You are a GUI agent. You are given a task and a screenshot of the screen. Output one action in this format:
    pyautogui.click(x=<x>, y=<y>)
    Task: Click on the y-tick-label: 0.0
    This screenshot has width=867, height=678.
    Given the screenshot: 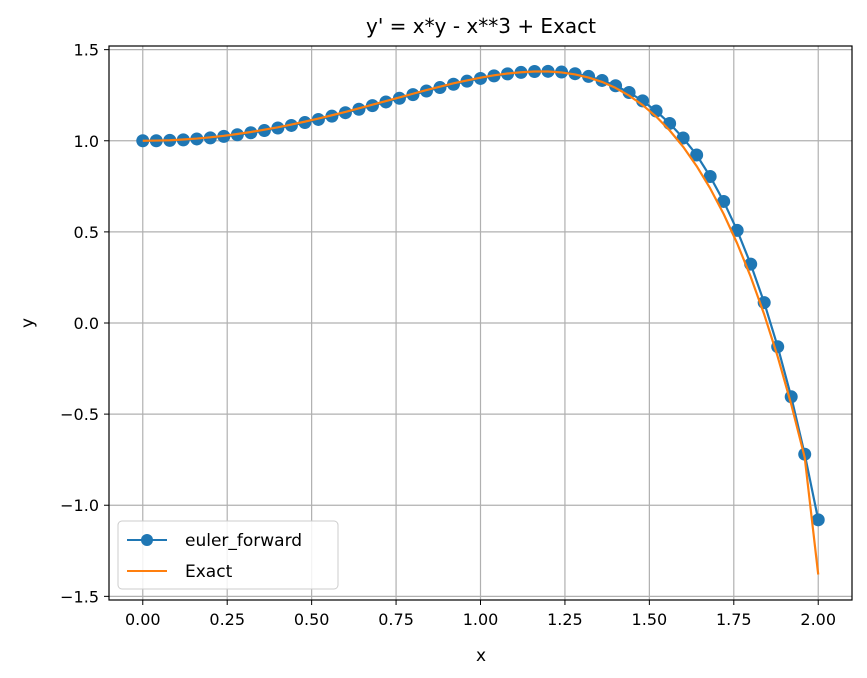 What is the action you would take?
    pyautogui.click(x=86, y=323)
    